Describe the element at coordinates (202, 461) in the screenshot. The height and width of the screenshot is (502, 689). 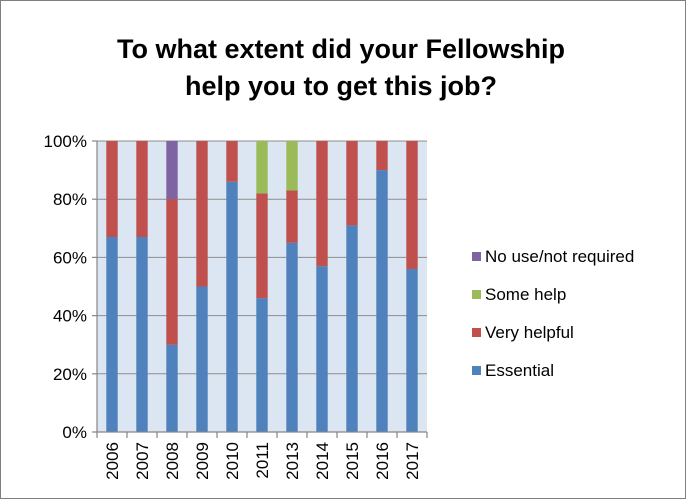
I see `x-tick-label: 2009` at that location.